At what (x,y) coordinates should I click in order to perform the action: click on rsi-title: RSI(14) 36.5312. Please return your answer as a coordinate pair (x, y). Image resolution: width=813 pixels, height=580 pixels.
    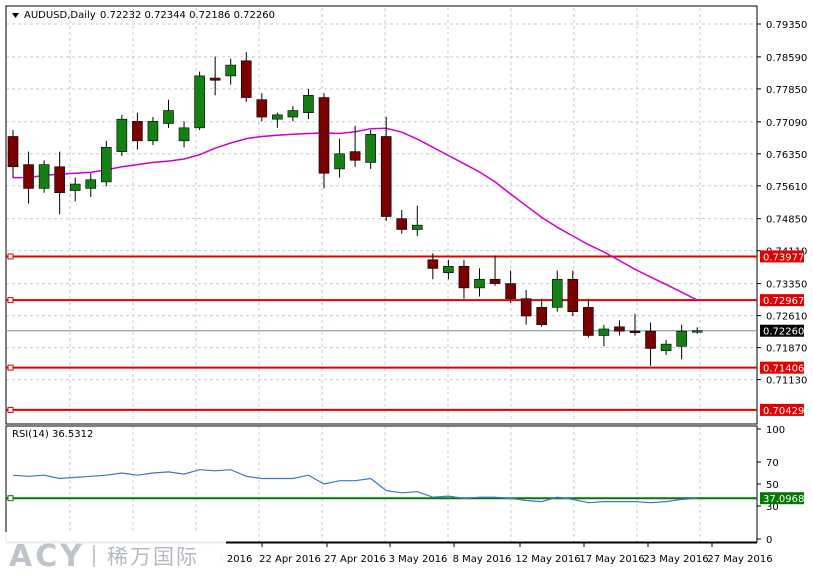
    Looking at the image, I should click on (52, 434).